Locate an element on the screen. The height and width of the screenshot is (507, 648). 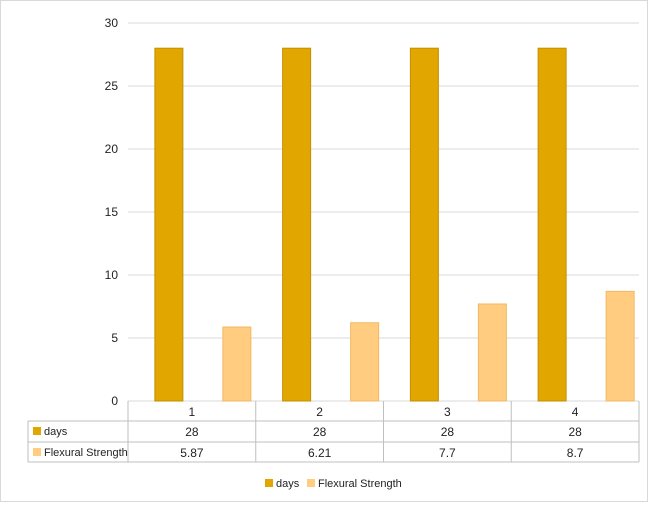
legend: days Flexural Strength is located at coordinates (333, 484).